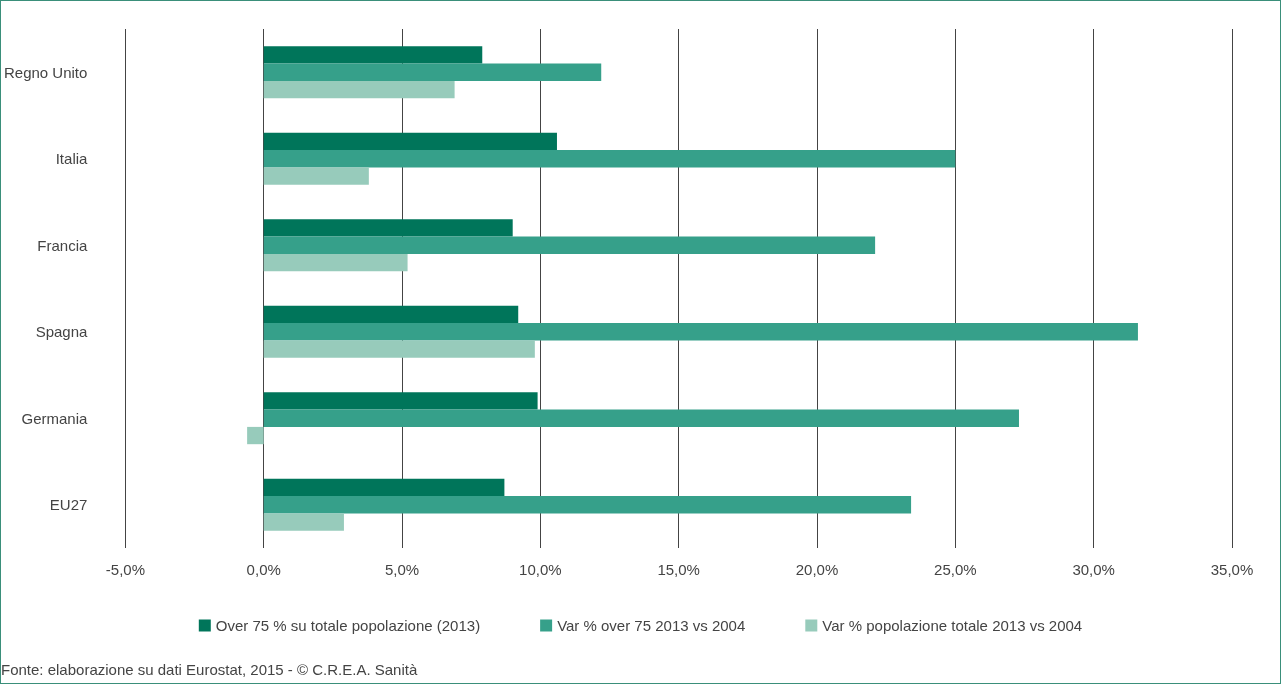  I want to click on x-tick-label: 35,0%, so click(1232, 569).